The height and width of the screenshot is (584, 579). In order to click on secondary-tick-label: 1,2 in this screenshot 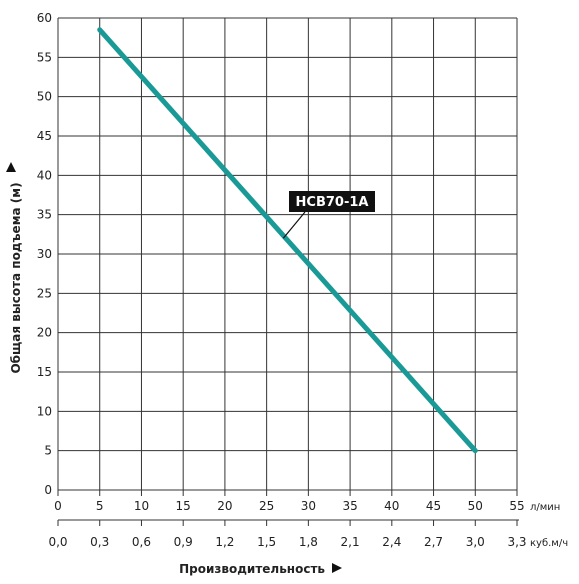, I will do `click(224, 542)`.